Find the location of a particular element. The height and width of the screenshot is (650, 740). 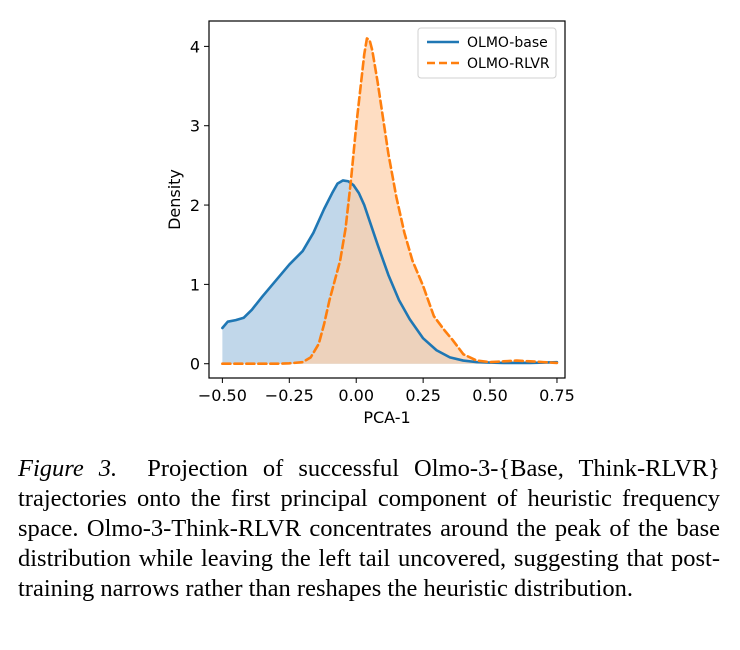

x-axis: −0.50 −0.25 0.00 0.25 0.50 0.75 is located at coordinates (386, 391).